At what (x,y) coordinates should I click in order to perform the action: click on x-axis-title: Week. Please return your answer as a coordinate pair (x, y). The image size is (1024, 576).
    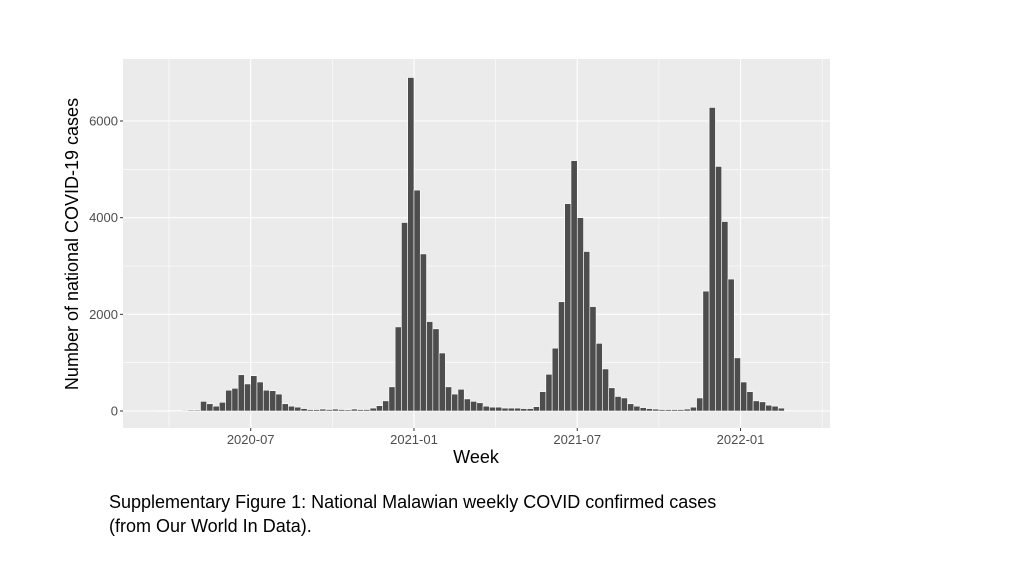
    Looking at the image, I should click on (476, 457).